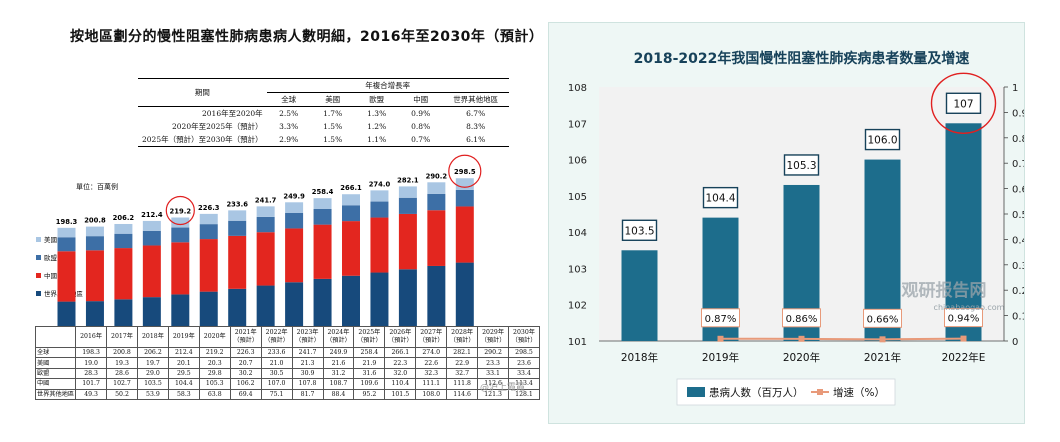  What do you see at coordinates (802, 58) in the screenshot?
I see `right-chart-title: 2018-2022年我国慢性阻塞性肺疾病患者数量及增速` at bounding box center [802, 58].